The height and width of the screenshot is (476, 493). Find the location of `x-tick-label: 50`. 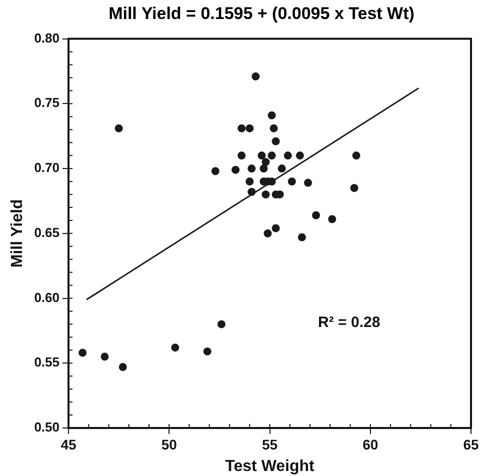

x-tick-label: 50 is located at coordinates (169, 444).